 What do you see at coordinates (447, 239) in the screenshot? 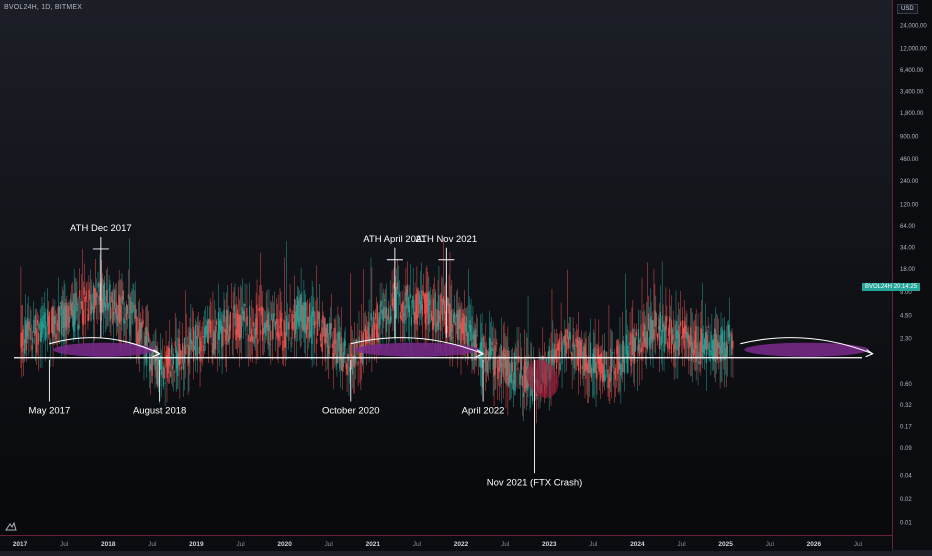
I see `annotation-label: ATH Nov 2021` at bounding box center [447, 239].